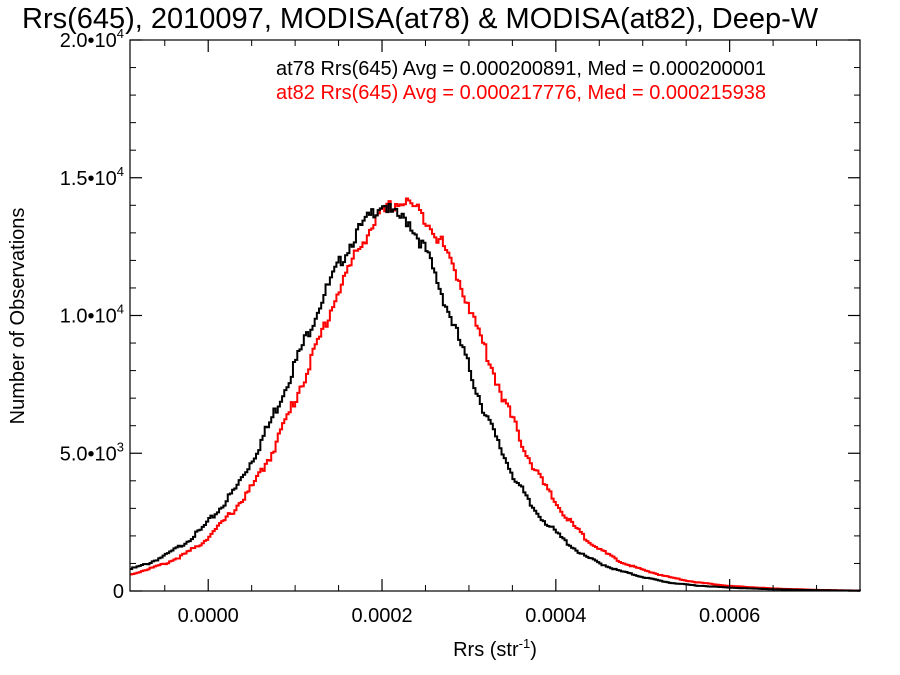 The width and height of the screenshot is (900, 675). Describe the element at coordinates (525, 643) in the screenshot. I see `x-axis-label-sup: -1` at that location.